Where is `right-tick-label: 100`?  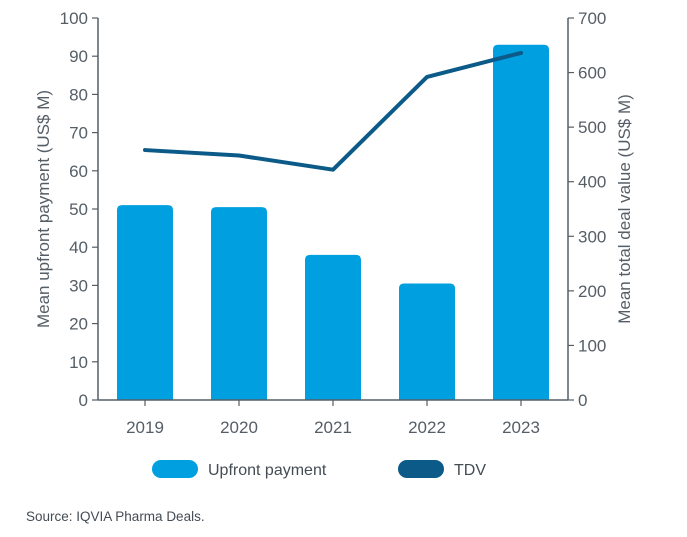 right-tick-label: 100 is located at coordinates (592, 345).